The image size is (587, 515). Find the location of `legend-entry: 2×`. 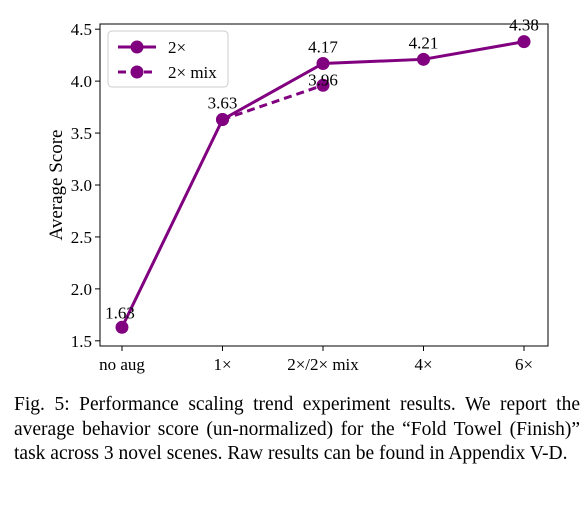

legend-entry: 2× is located at coordinates (177, 47).